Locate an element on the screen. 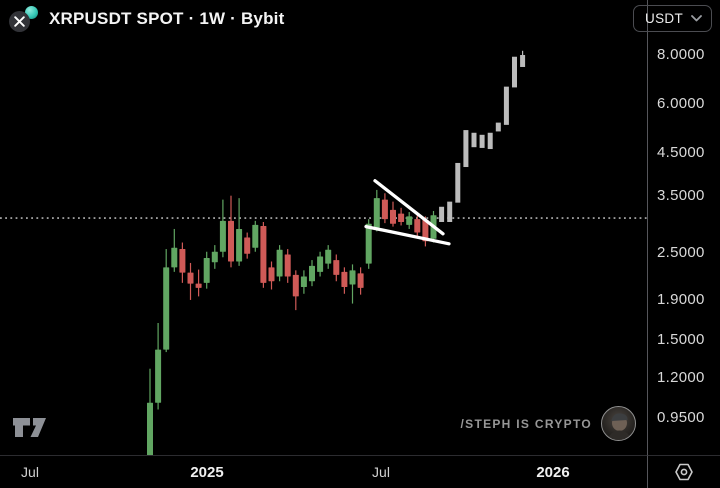 The width and height of the screenshot is (720, 488). price-tick-label: 1.5000 is located at coordinates (681, 340).